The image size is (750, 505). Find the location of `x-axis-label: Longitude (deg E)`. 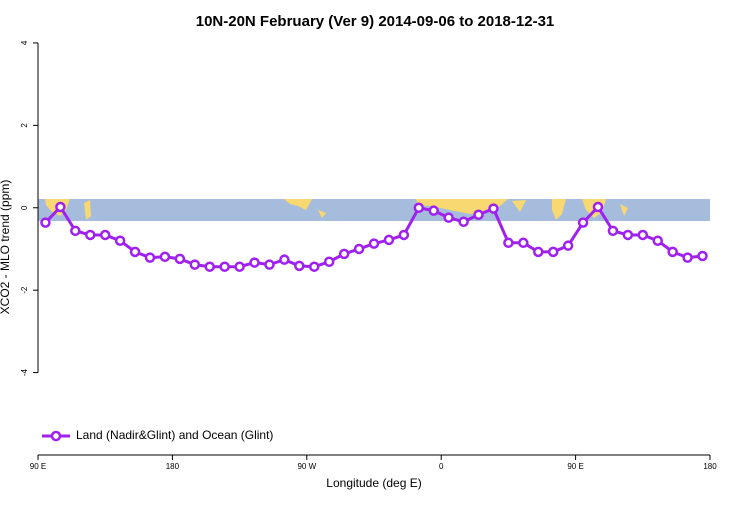

x-axis-label: Longitude (deg E) is located at coordinates (373, 483).